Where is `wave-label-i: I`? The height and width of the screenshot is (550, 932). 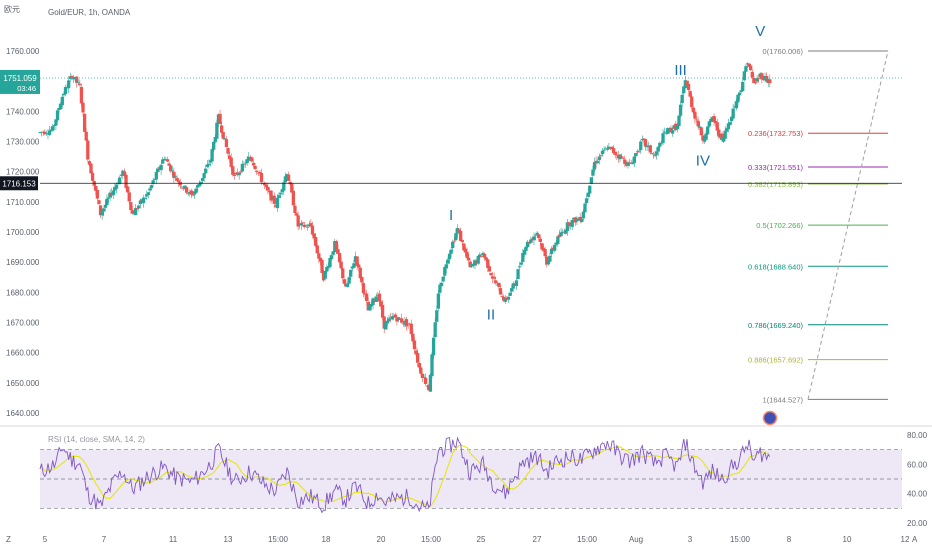
wave-label-i: I is located at coordinates (451, 215).